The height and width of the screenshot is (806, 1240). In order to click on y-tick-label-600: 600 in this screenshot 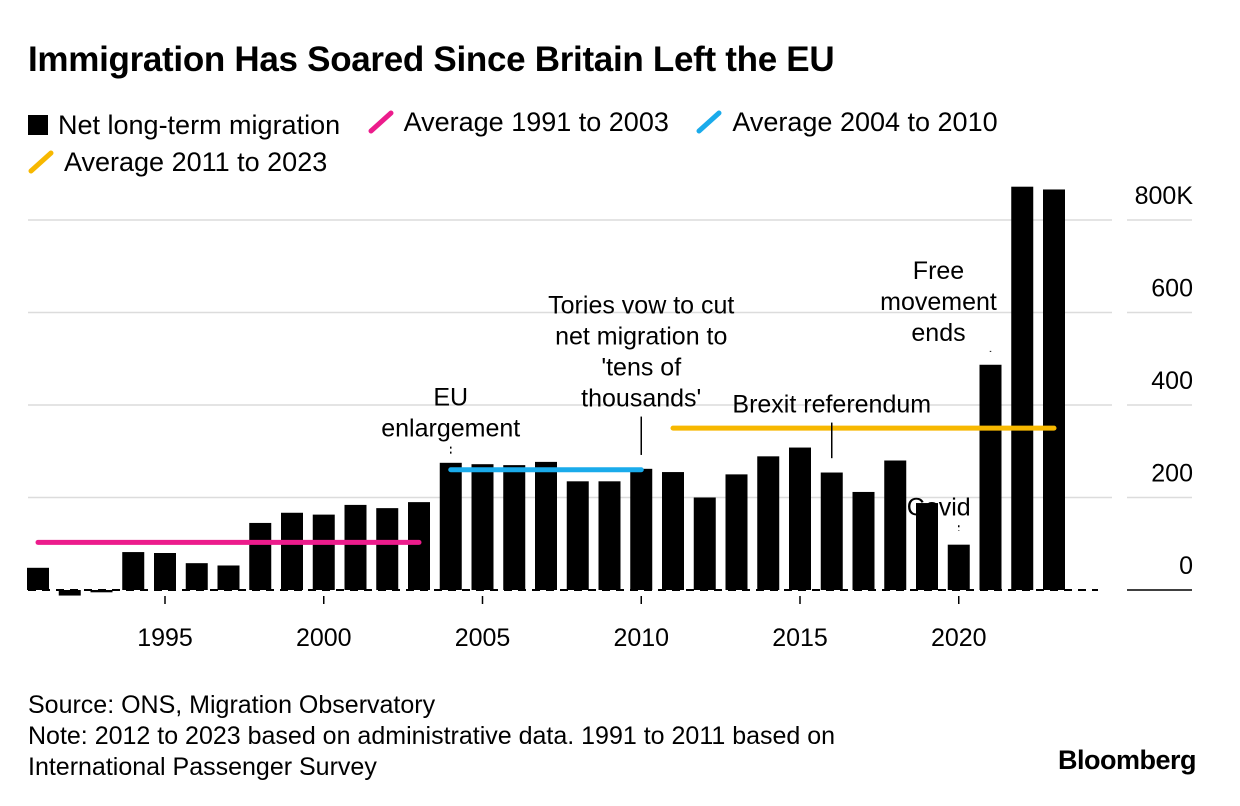, I will do `click(1172, 289)`.